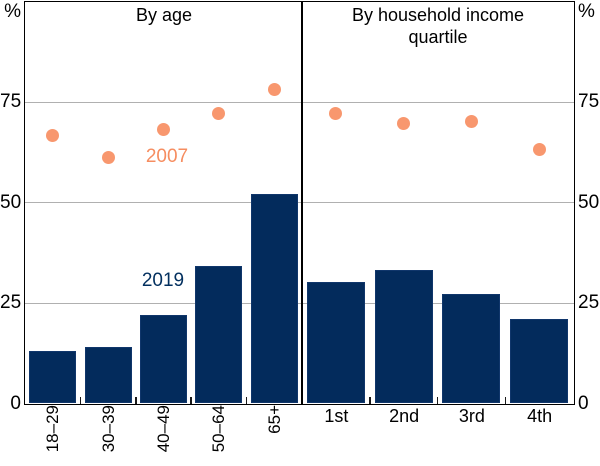 This screenshot has height=466, width=600. Describe the element at coordinates (404, 124) in the screenshot. I see `dot-2007-2nd` at that location.